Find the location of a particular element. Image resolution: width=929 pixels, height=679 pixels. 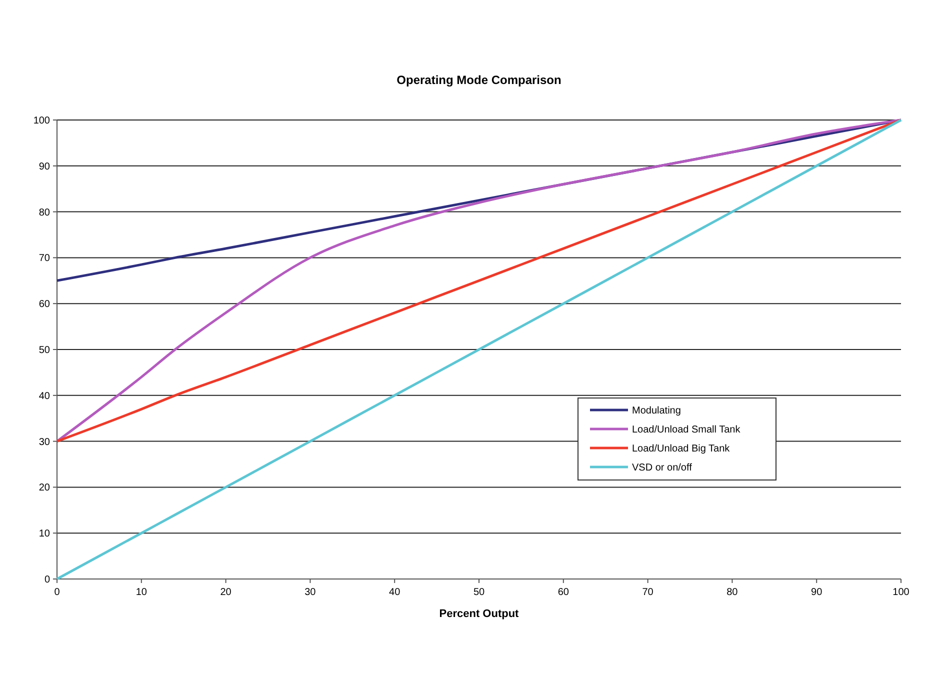

y-tick-label: 70 is located at coordinates (44, 258).